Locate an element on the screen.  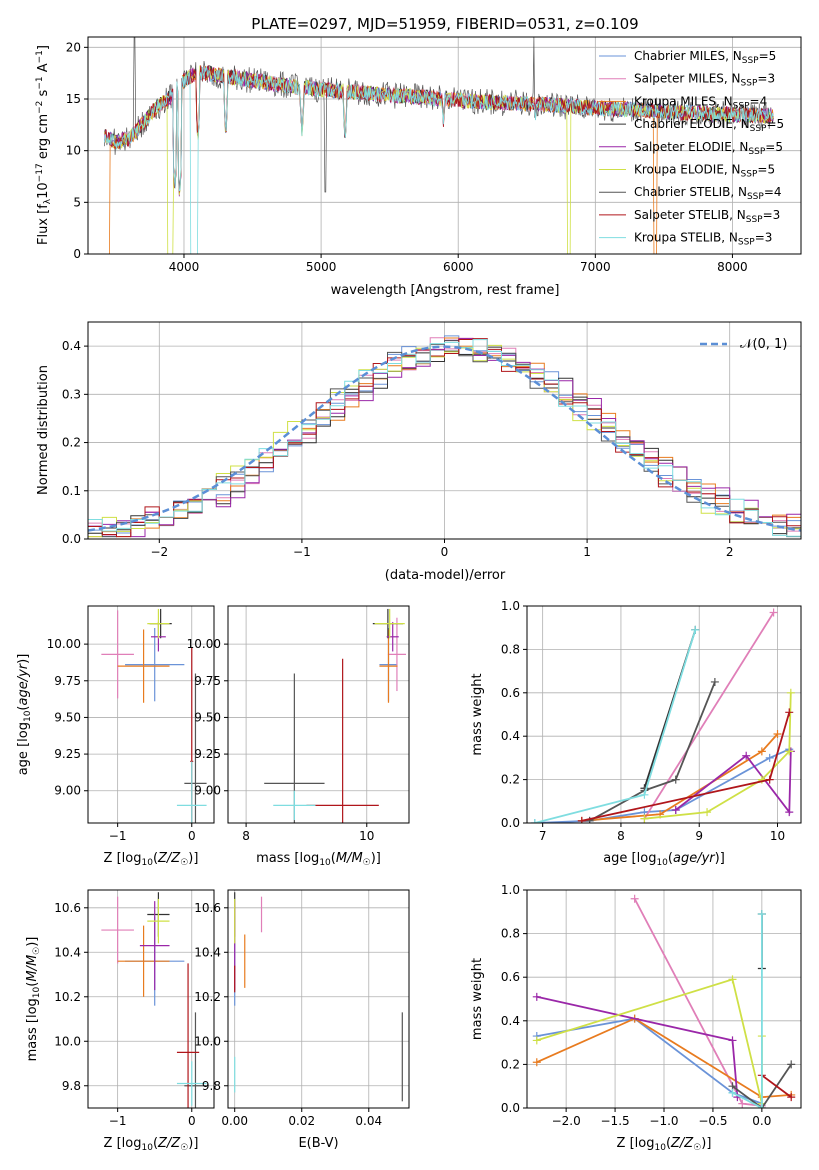
mass-vs-EBV-panel-frame is located at coordinates (318, 999).